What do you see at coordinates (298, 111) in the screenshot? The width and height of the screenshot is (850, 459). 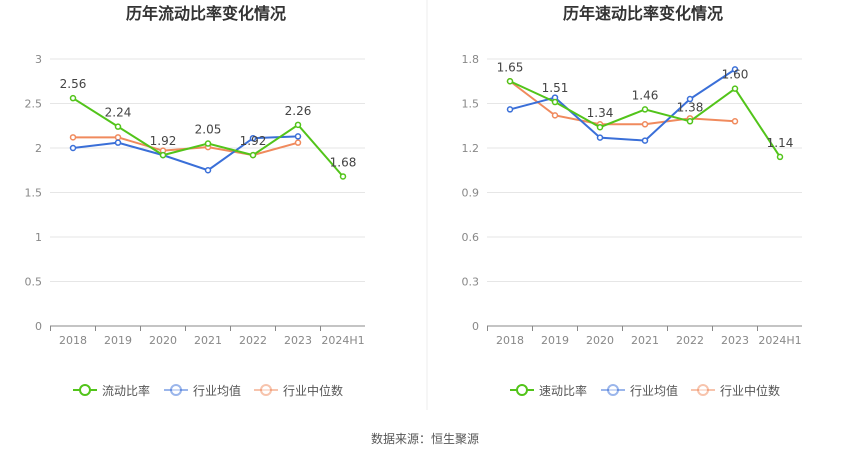 I see `data-label: 2.26` at bounding box center [298, 111].